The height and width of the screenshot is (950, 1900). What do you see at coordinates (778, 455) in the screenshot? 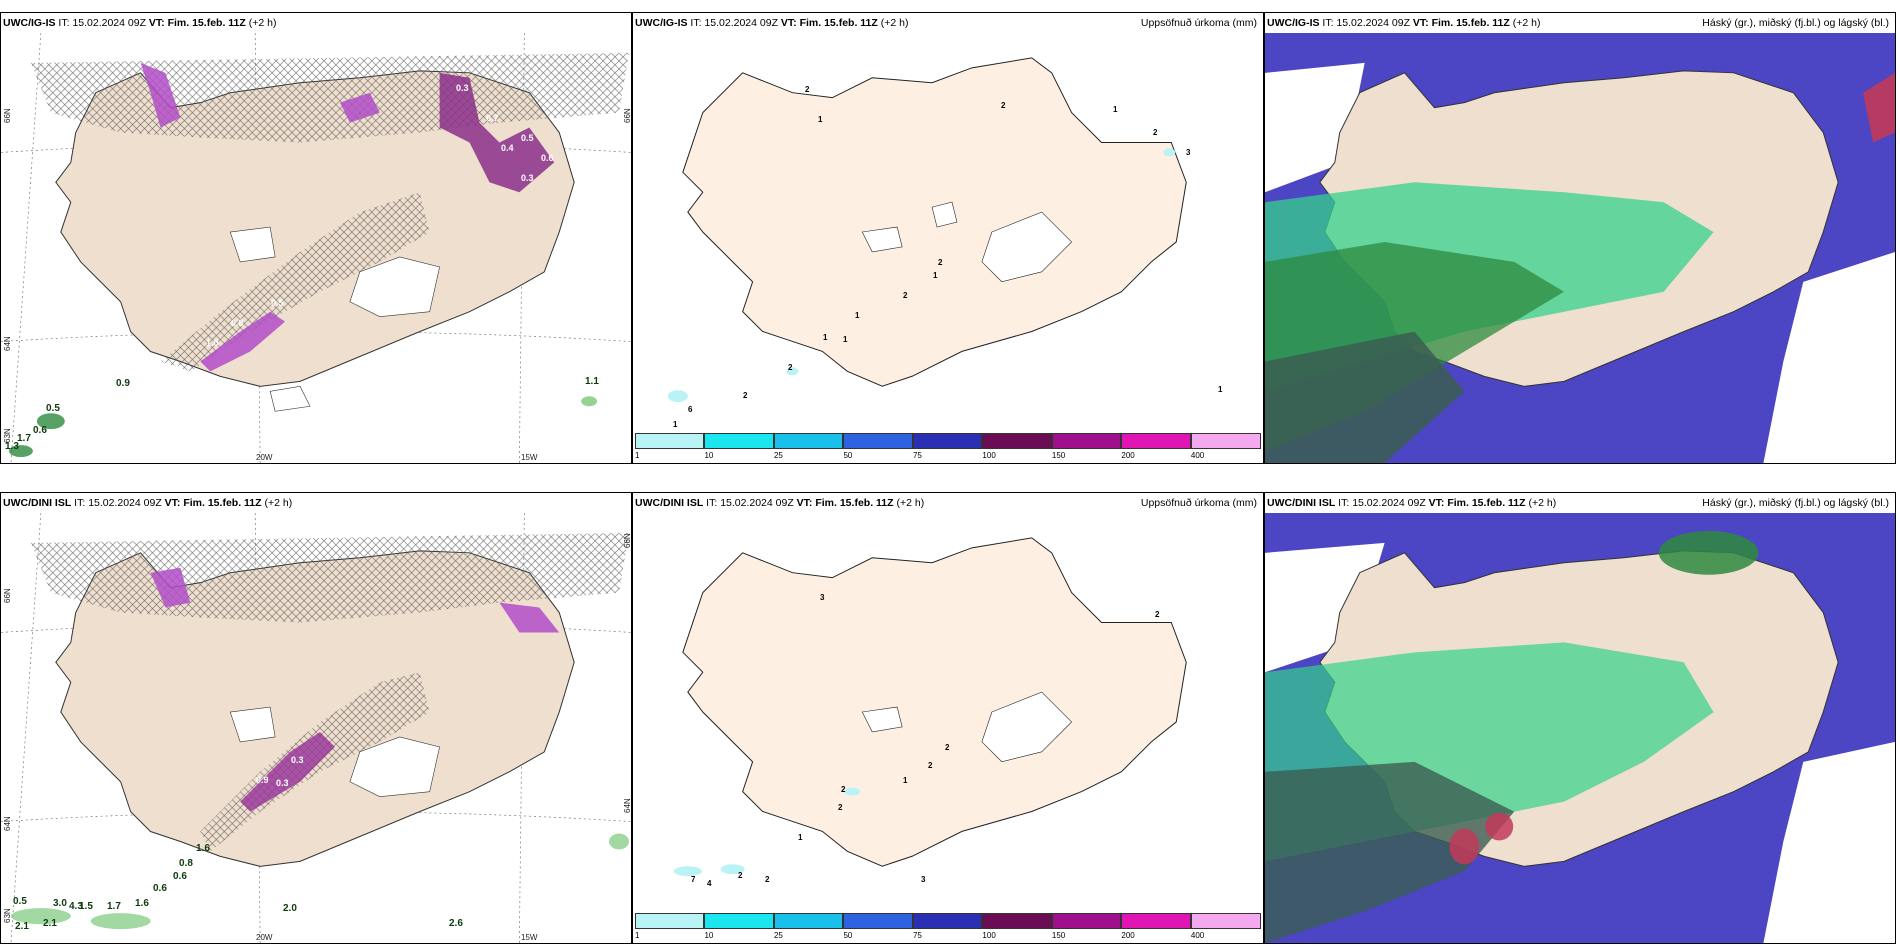
I see `colorbar-label: 25` at bounding box center [778, 455].